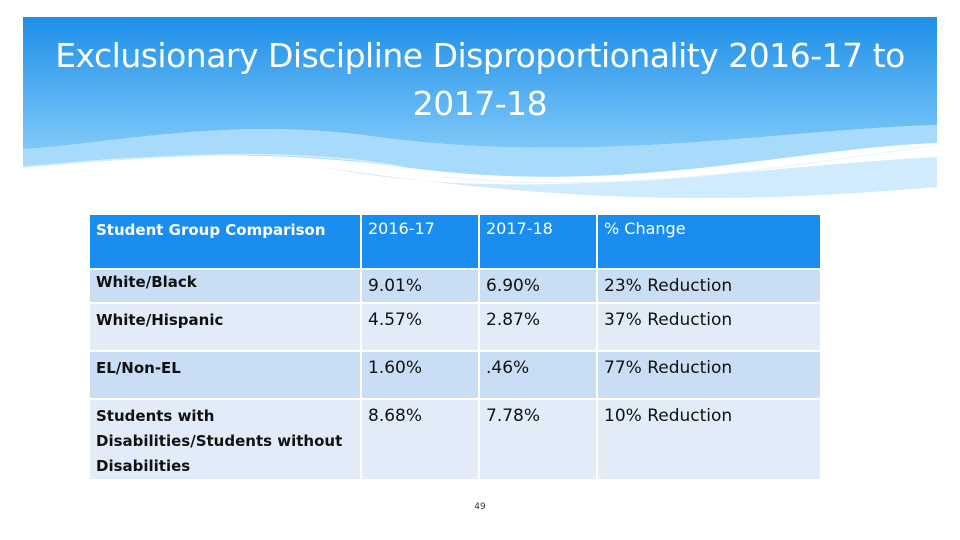  What do you see at coordinates (420, 439) in the screenshot?
I see `cell-2016-17: 8.68%` at bounding box center [420, 439].